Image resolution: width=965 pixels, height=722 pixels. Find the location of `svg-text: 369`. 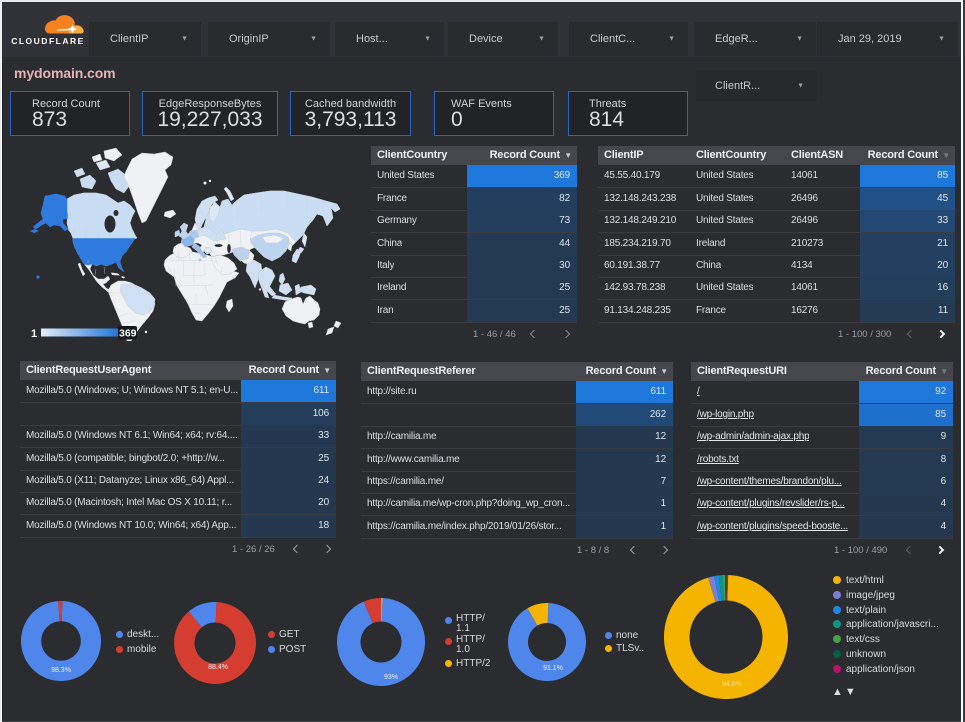

svg-text: 369 is located at coordinates (128, 334).